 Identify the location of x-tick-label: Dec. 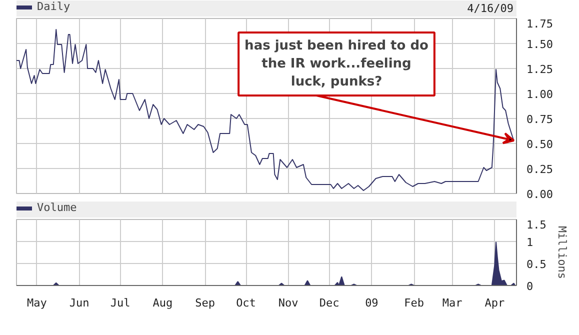
(329, 303).